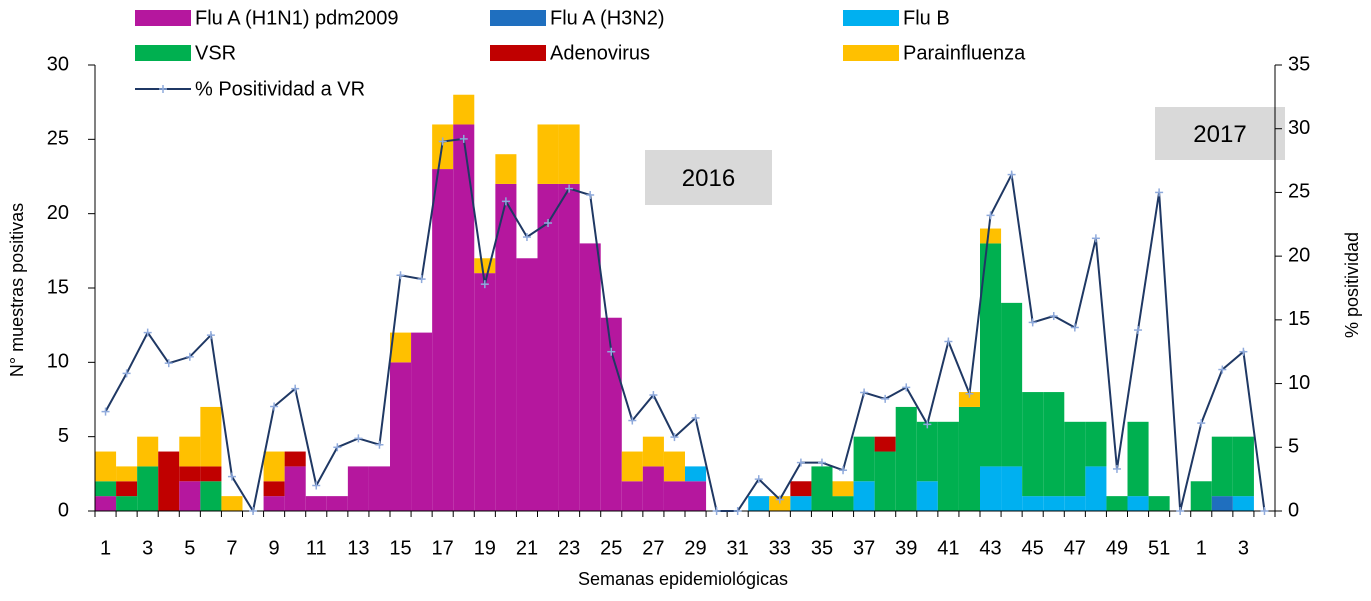  Describe the element at coordinates (1299, 319) in the screenshot. I see `y2-tick-label: 15` at that location.